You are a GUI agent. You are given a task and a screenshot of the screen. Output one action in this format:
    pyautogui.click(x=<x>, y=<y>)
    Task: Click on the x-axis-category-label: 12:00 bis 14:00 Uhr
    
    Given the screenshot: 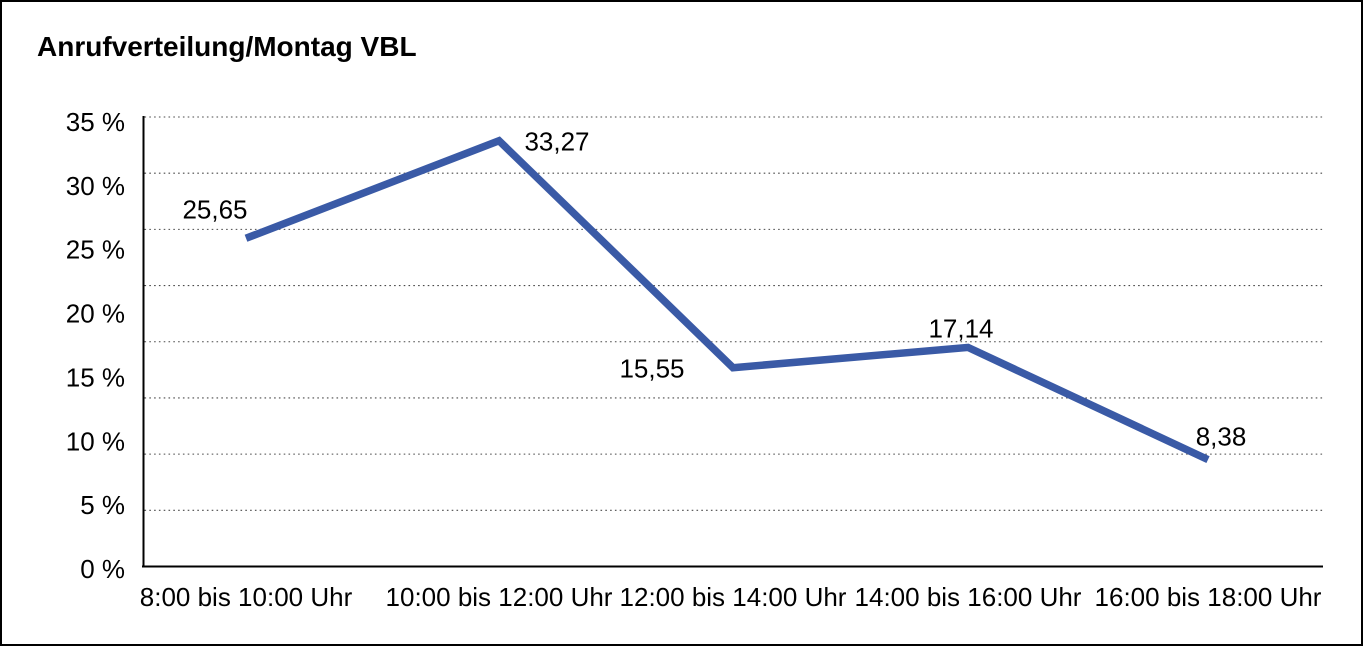 What is the action you would take?
    pyautogui.click(x=733, y=597)
    